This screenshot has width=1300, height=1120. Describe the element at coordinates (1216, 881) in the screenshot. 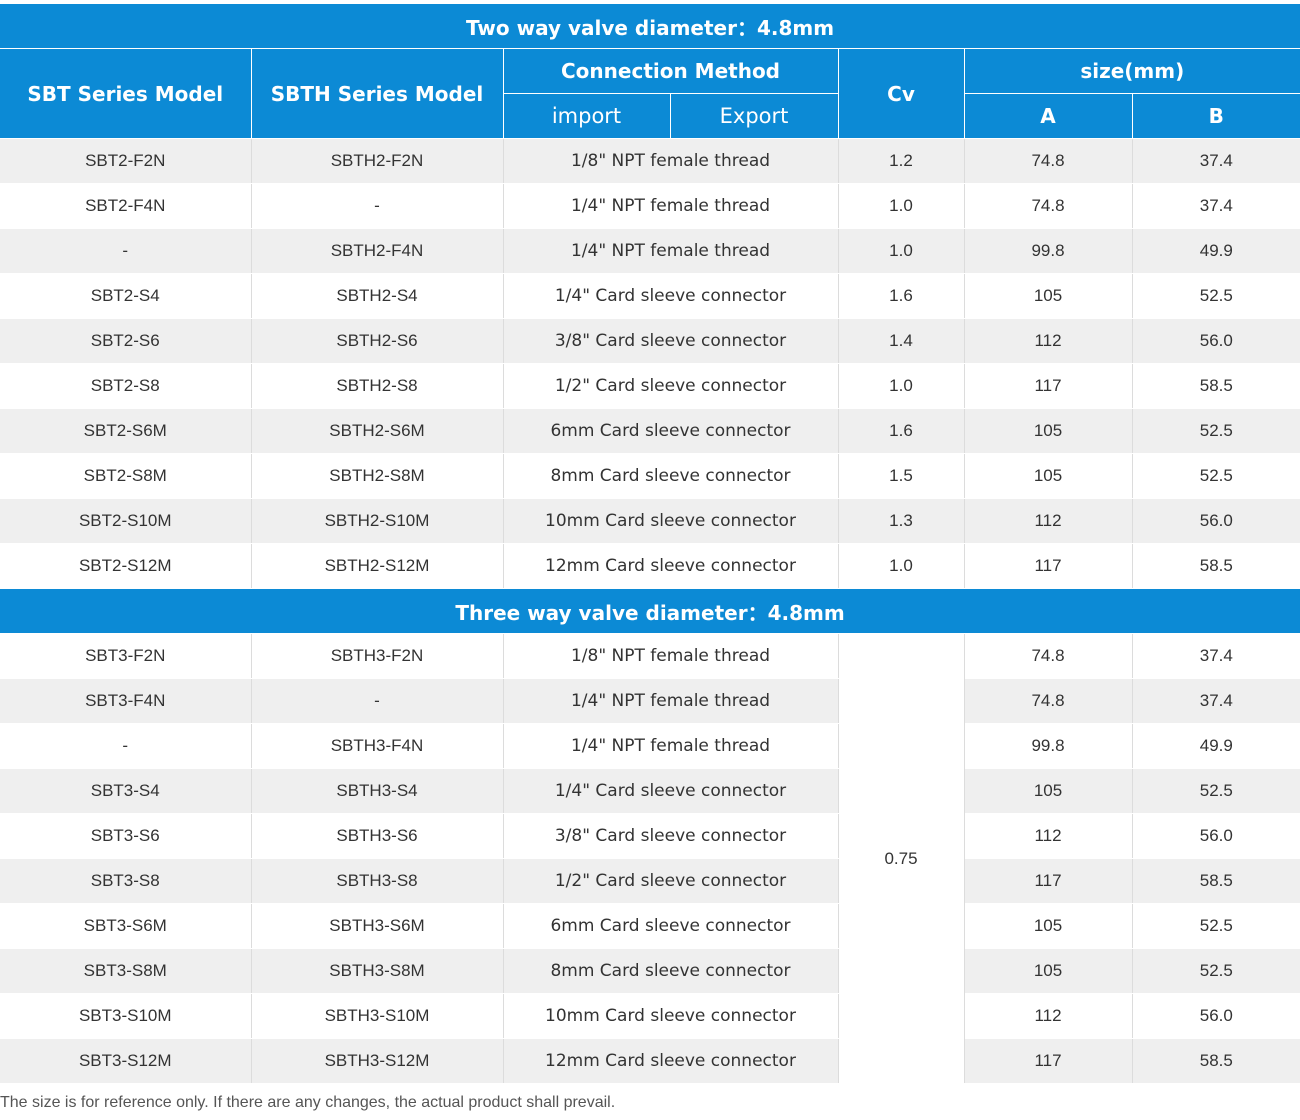

I see `cell-size-b: 58.5` at that location.